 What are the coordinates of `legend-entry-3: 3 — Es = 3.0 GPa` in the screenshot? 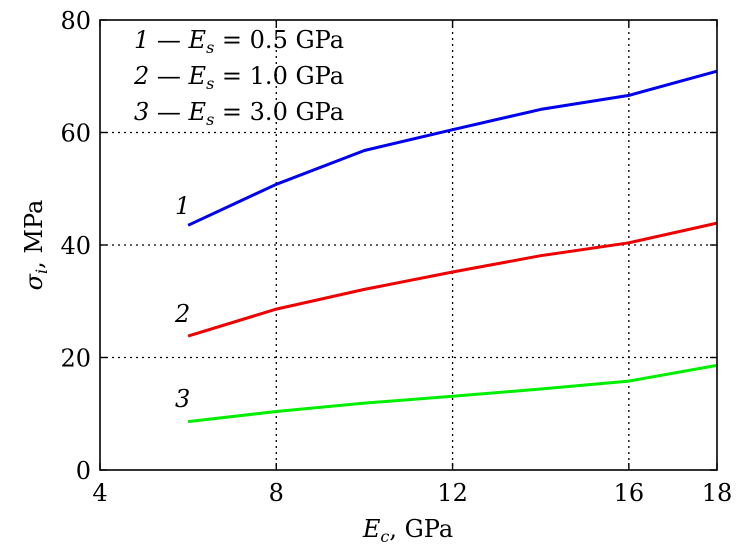 It's located at (239, 113).